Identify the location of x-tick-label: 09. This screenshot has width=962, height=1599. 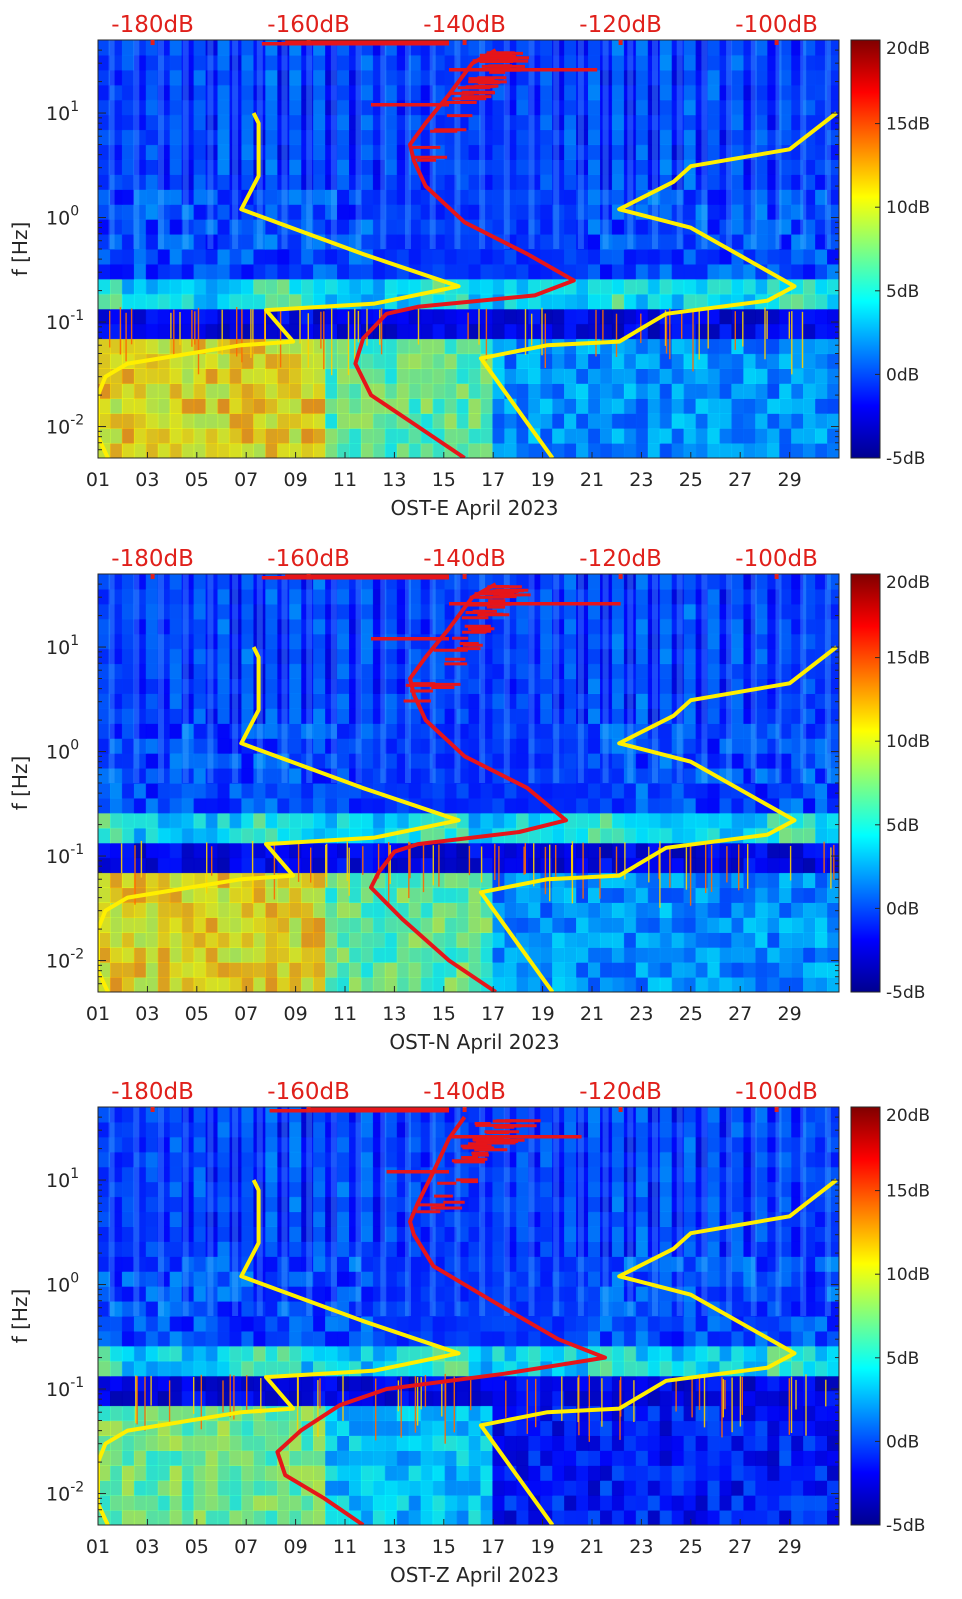
(296, 480).